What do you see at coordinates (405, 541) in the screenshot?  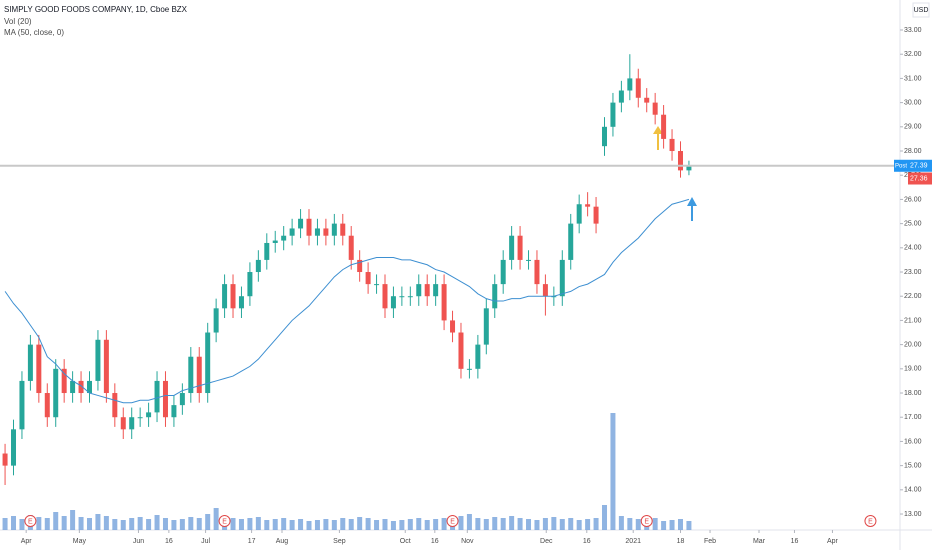 I see `x-tick-label: Oct` at bounding box center [405, 541].